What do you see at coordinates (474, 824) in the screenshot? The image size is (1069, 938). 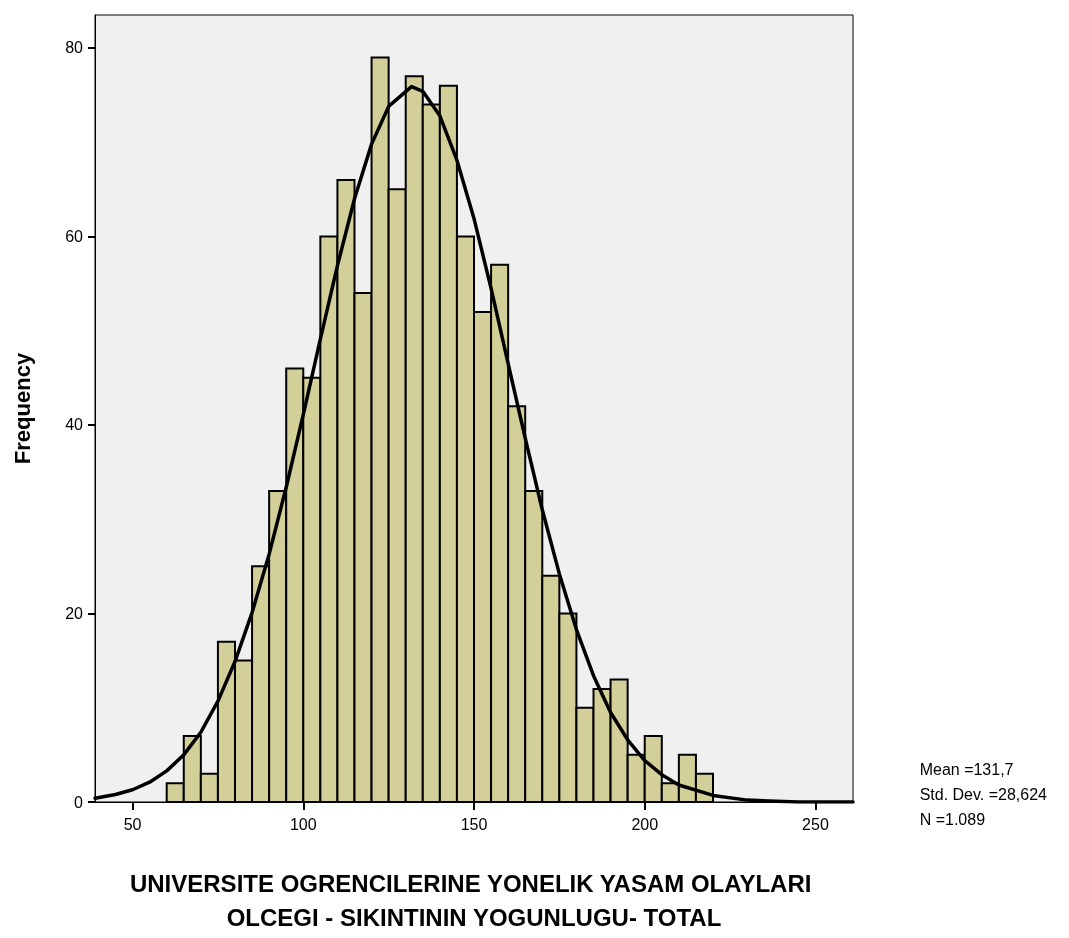 I see `x-tick-label: 150` at bounding box center [474, 824].